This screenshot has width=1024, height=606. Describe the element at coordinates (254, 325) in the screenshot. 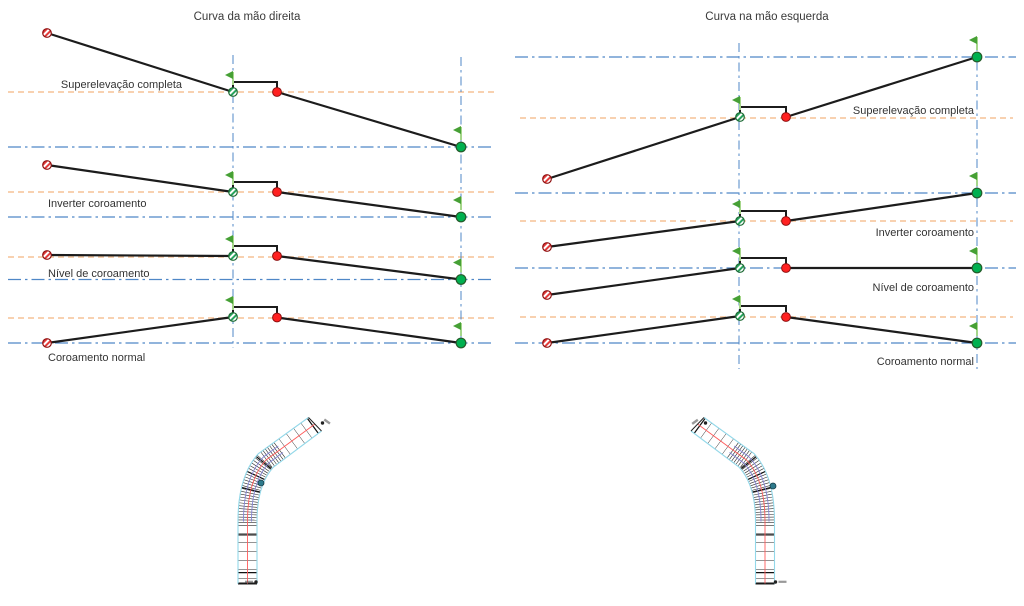

I see `left-row-coroamento-normal` at that location.